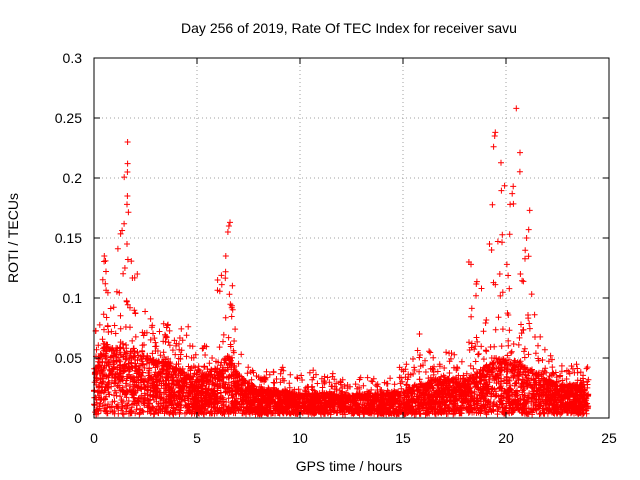  What do you see at coordinates (197, 438) in the screenshot?
I see `x-tick-label: 5` at bounding box center [197, 438].